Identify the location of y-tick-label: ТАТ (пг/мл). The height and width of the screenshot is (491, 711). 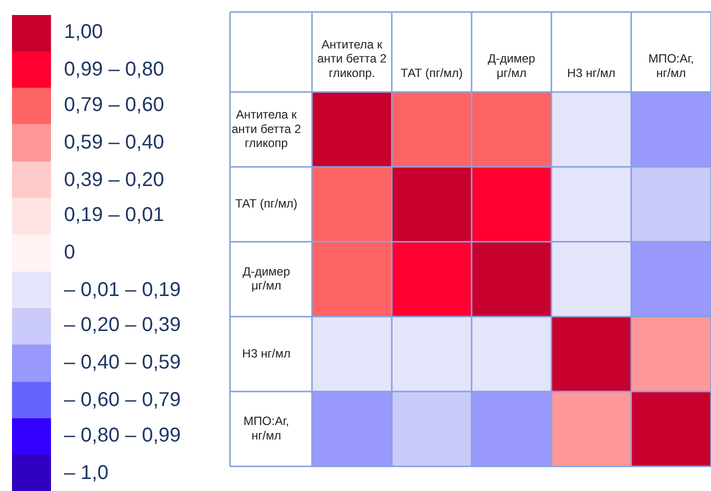
(266, 203).